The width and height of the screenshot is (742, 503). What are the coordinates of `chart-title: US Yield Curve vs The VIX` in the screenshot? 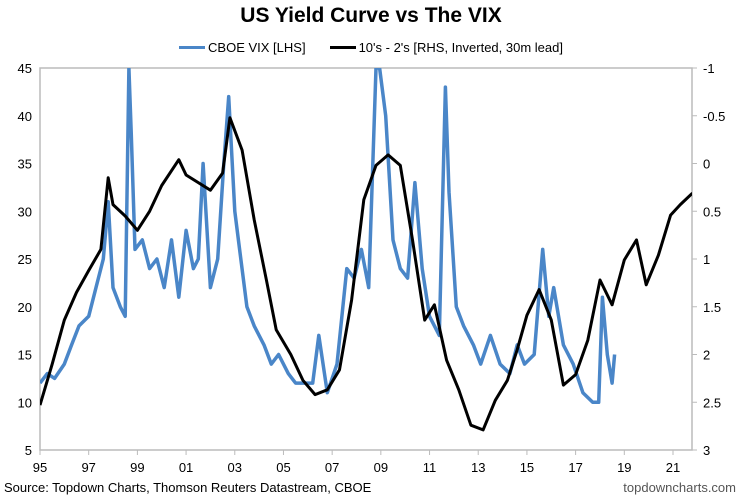 It's located at (371, 15).